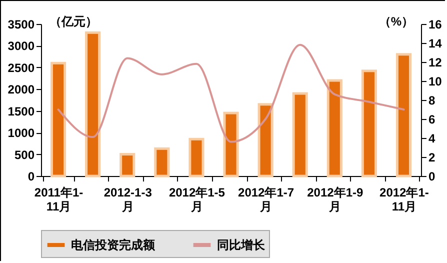  What do you see at coordinates (396, 21) in the screenshot?
I see `y2-axis-title: （%）` at bounding box center [396, 21].